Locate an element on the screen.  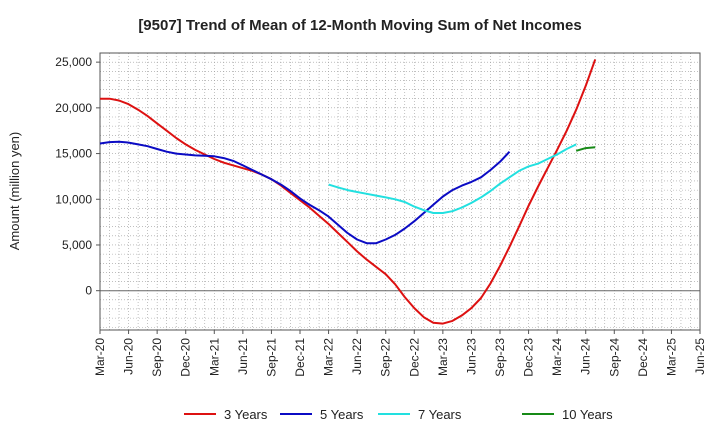
x-tick-label: Dec-23 is located at coordinates (529, 357).